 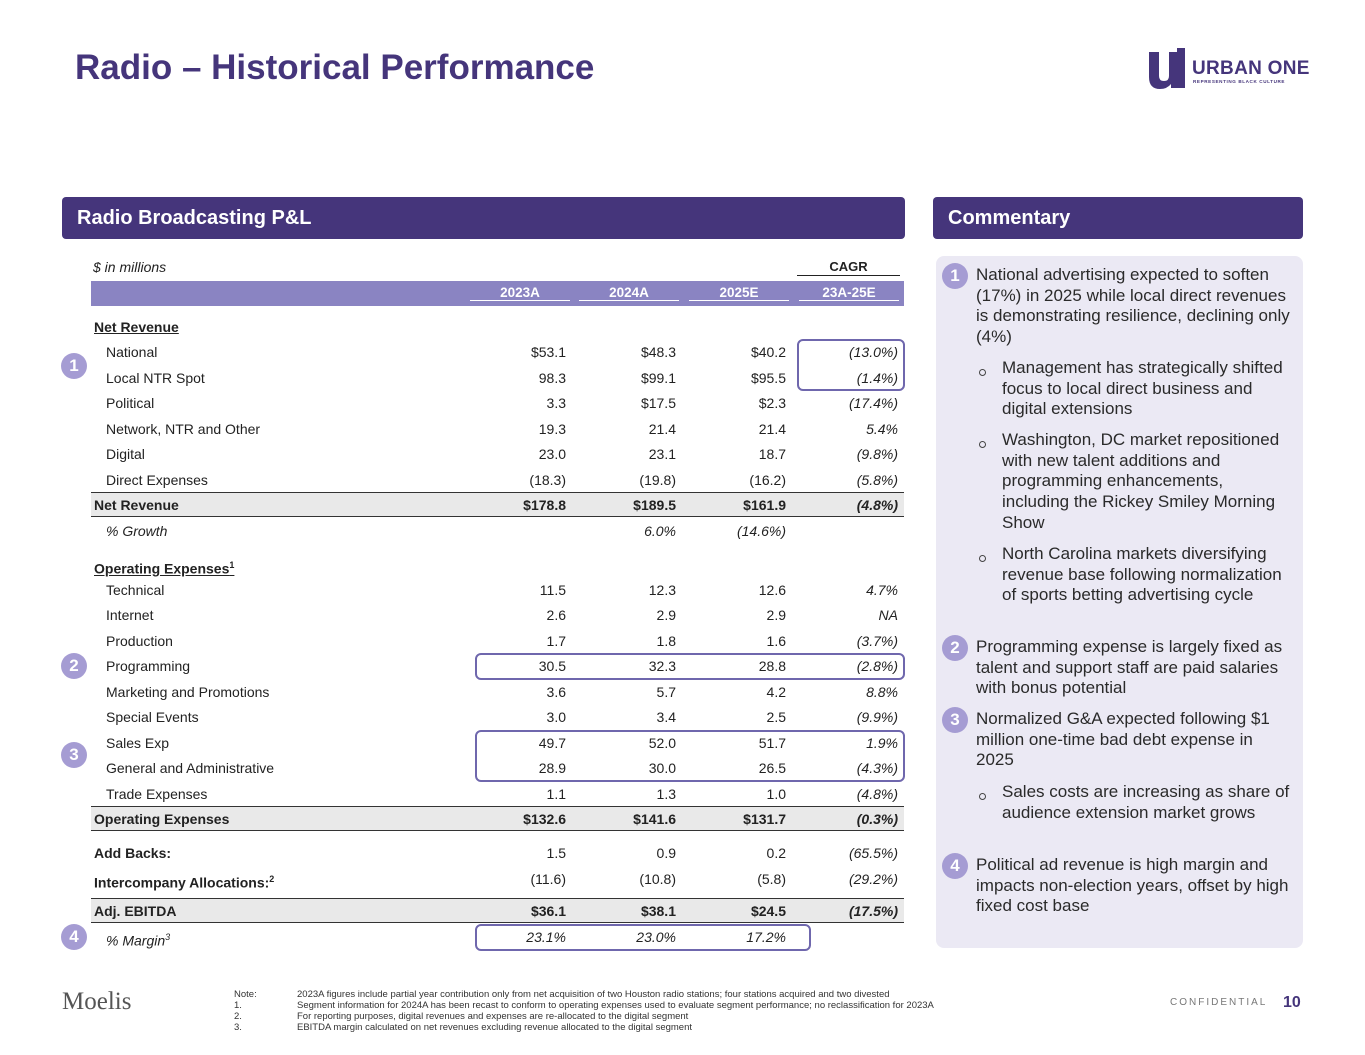 What do you see at coordinates (666, 692) in the screenshot?
I see `cell-value: 5.7` at bounding box center [666, 692].